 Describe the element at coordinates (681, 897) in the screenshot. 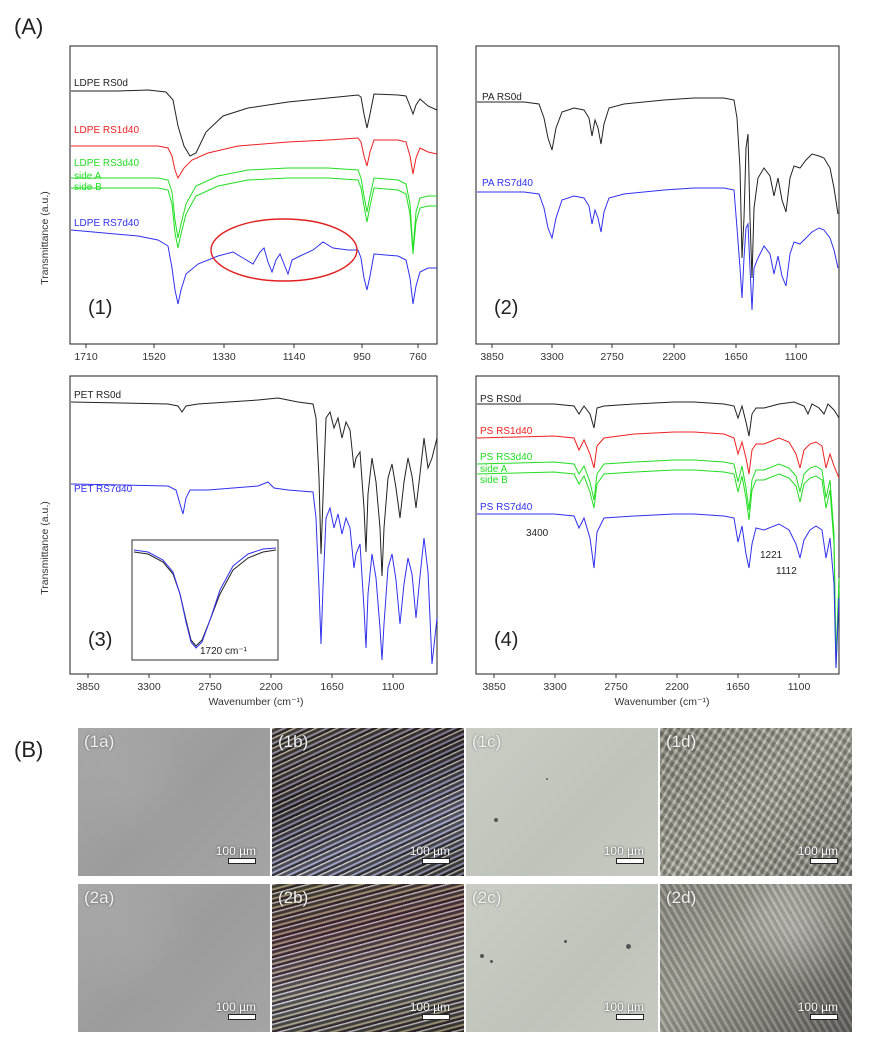

I see `micrograph-tag: (2d)` at that location.